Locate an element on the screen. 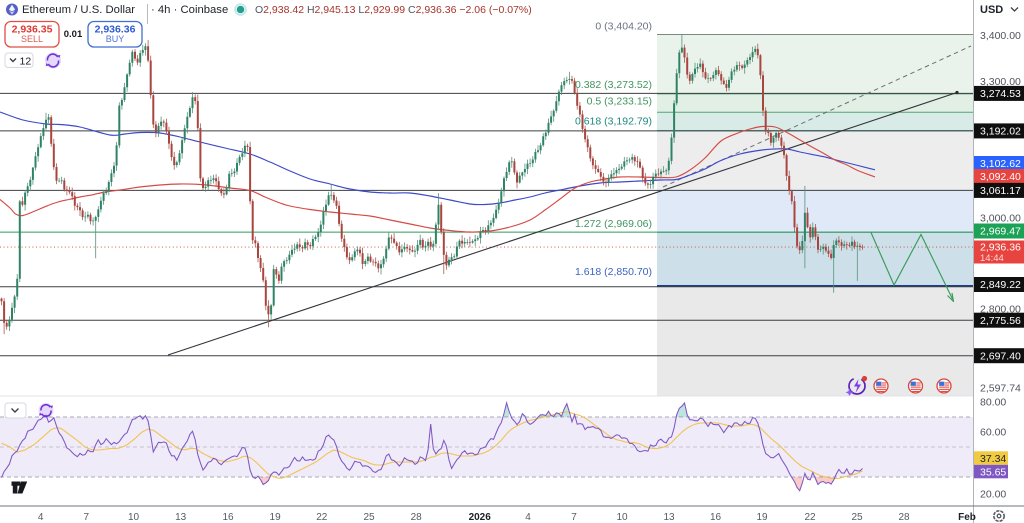  svg-text: 2,969.47 is located at coordinates (1000, 232).